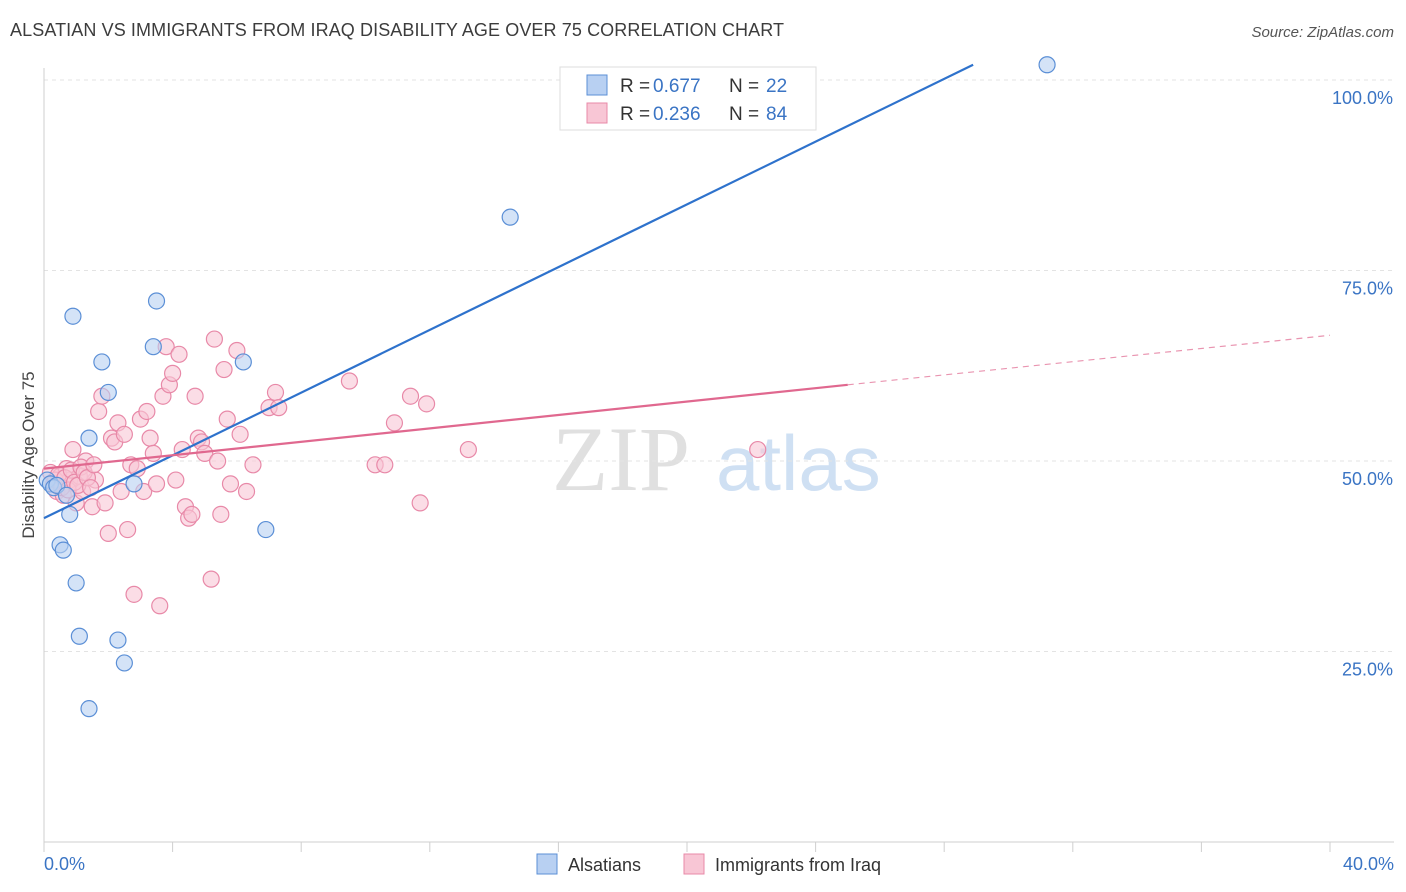 The image size is (1406, 892). Describe the element at coordinates (694, 864) in the screenshot. I see `legend-swatch-iraq` at that location.